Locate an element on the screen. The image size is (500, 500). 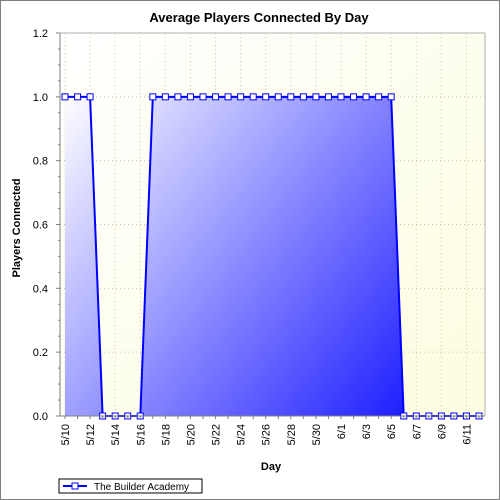
x-tick-label: 6/9 is located at coordinates (442, 431).